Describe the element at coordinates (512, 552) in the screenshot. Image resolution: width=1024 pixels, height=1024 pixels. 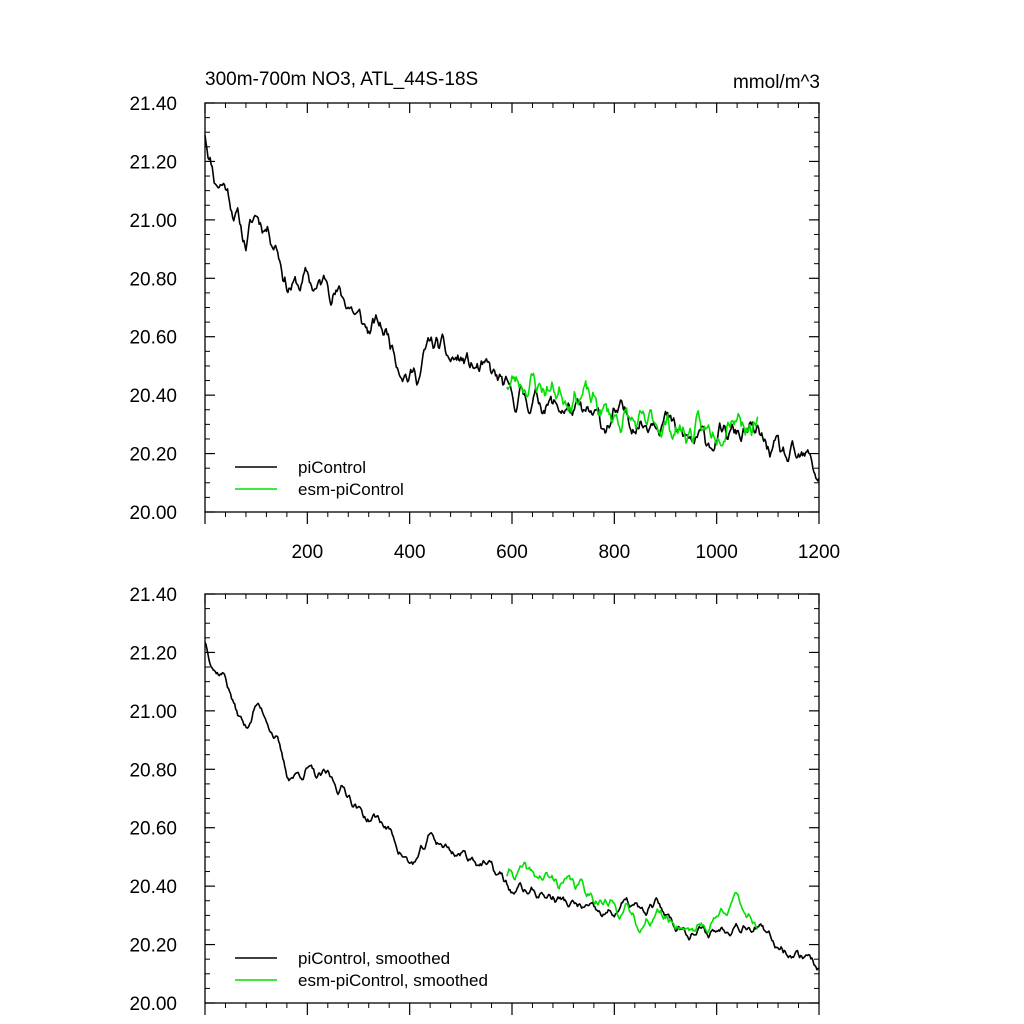
I see `x-tick-label: 600` at that location.